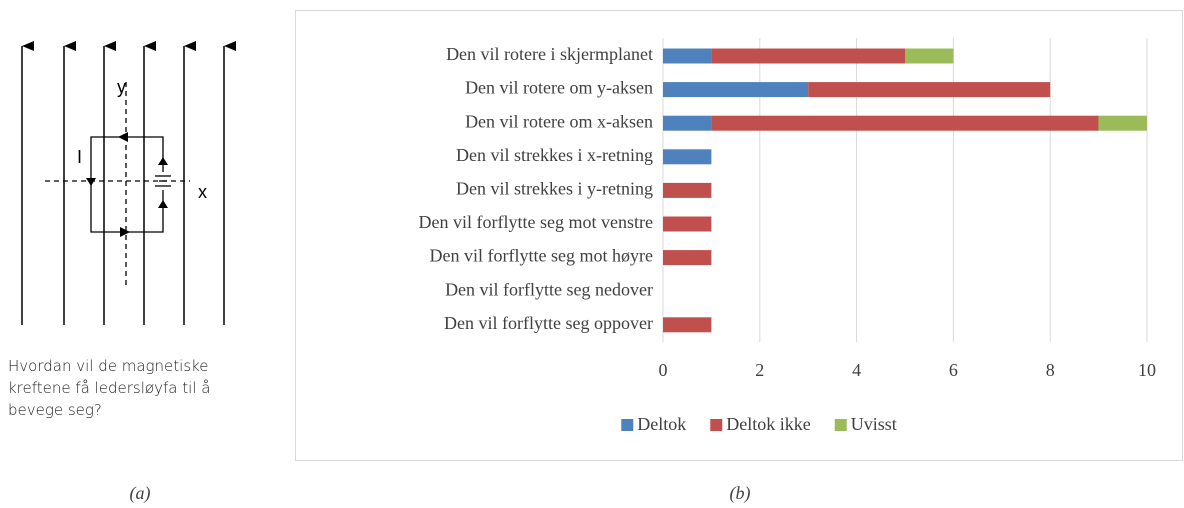 The image size is (1184, 508). Describe the element at coordinates (874, 424) in the screenshot. I see `legend-label: Uvisst` at that location.